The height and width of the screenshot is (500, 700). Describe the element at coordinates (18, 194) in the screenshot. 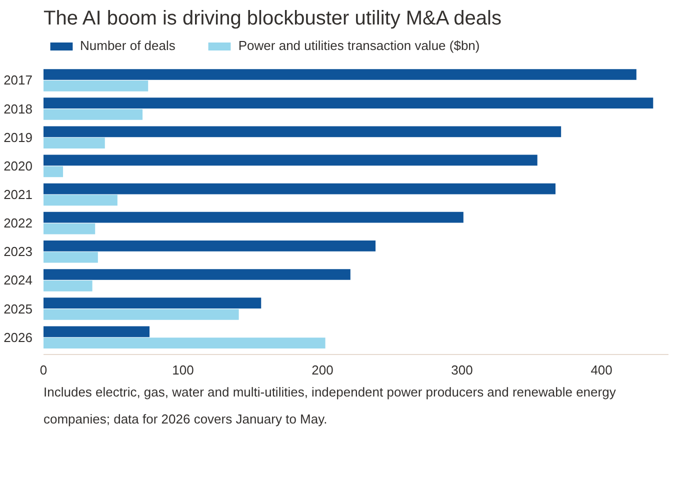

I see `y-tick-label: 2021` at that location.